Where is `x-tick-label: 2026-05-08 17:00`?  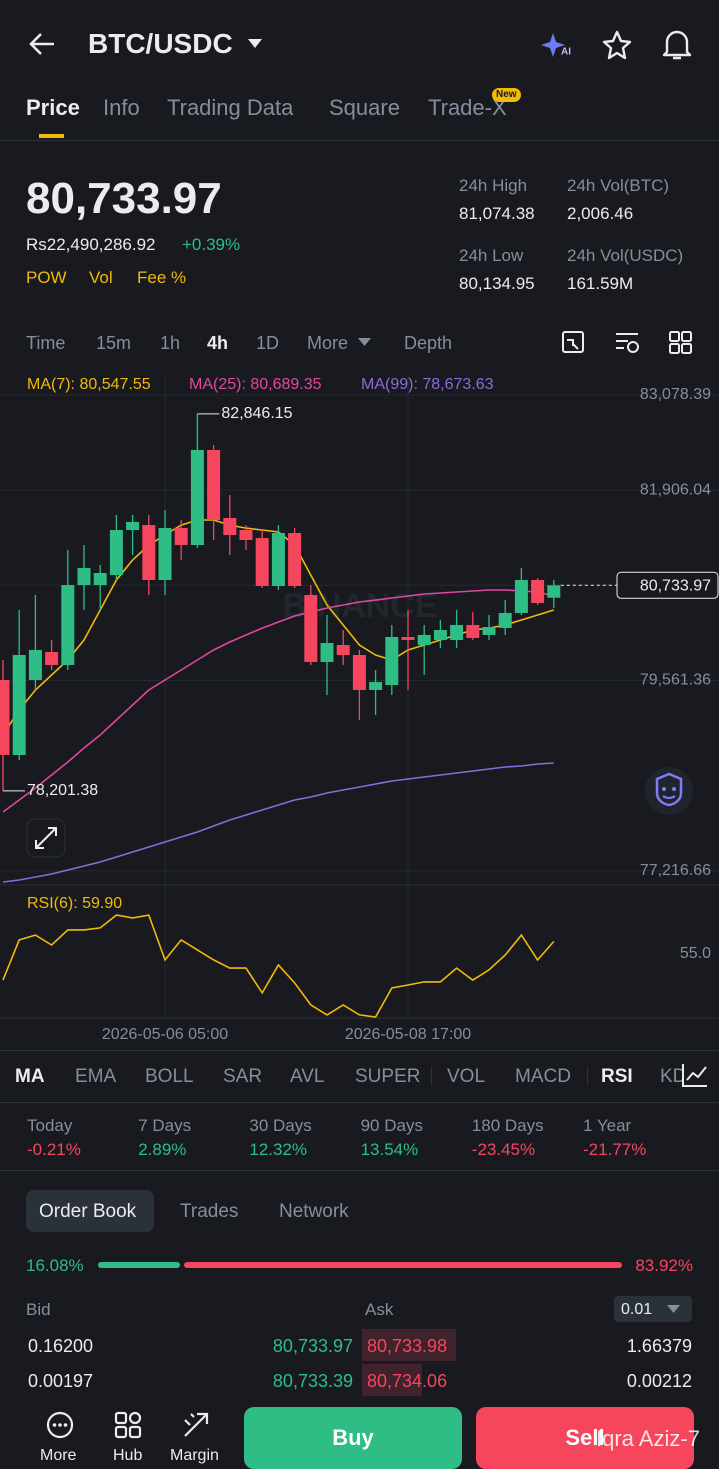 x-tick-label: 2026-05-08 17:00 is located at coordinates (408, 1034).